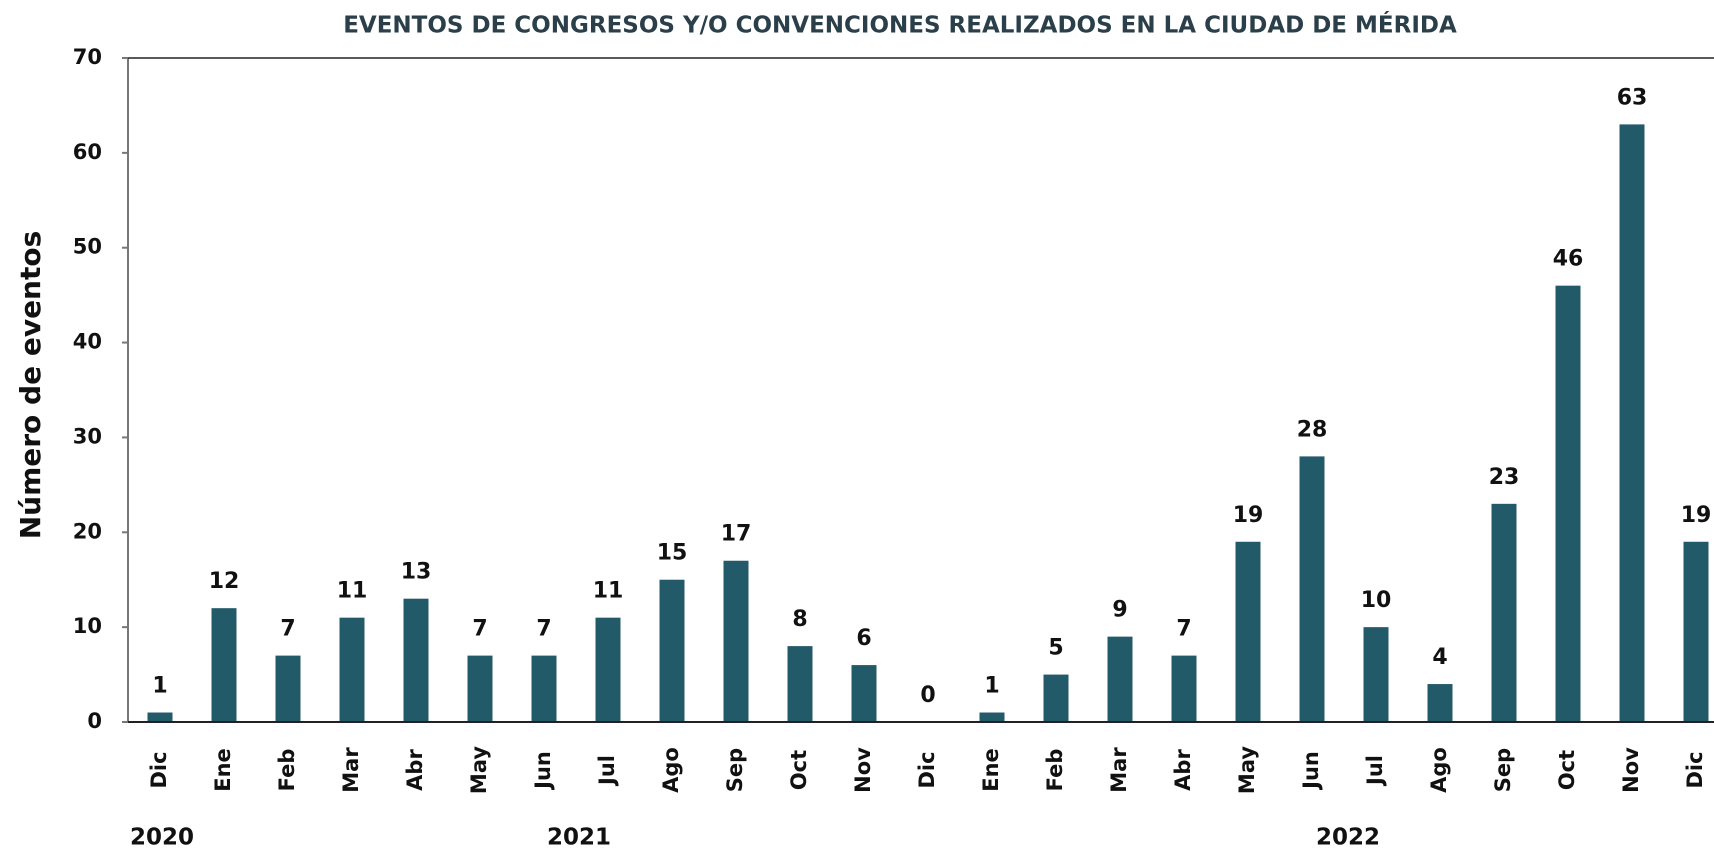 This screenshot has width=1714, height=855. What do you see at coordinates (87, 57) in the screenshot?
I see `y-tick-label: 70` at bounding box center [87, 57].